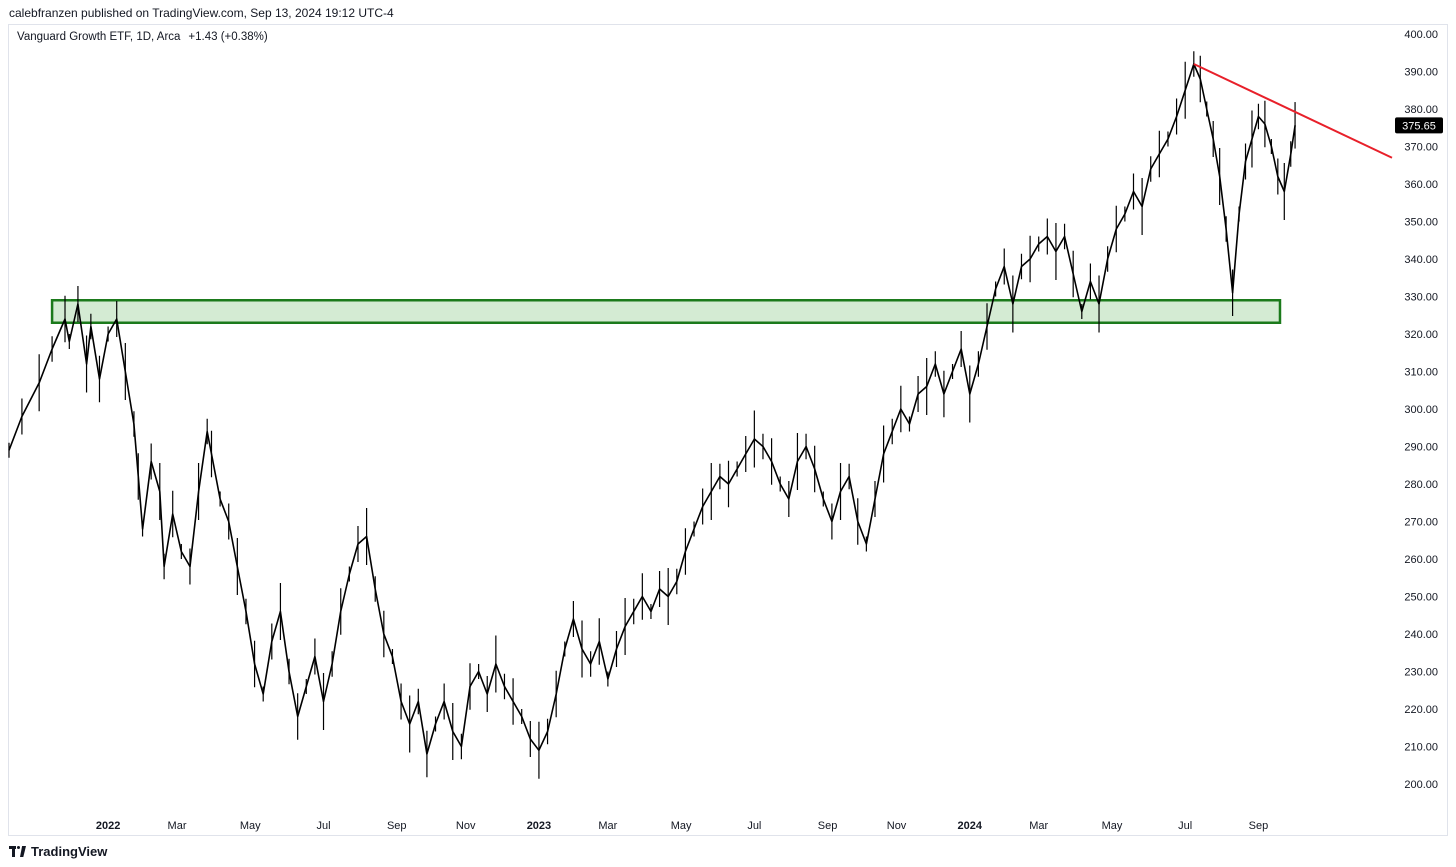 This screenshot has height=867, width=1456. What do you see at coordinates (1421, 710) in the screenshot?
I see `y-tick-label: 220.00` at bounding box center [1421, 710].